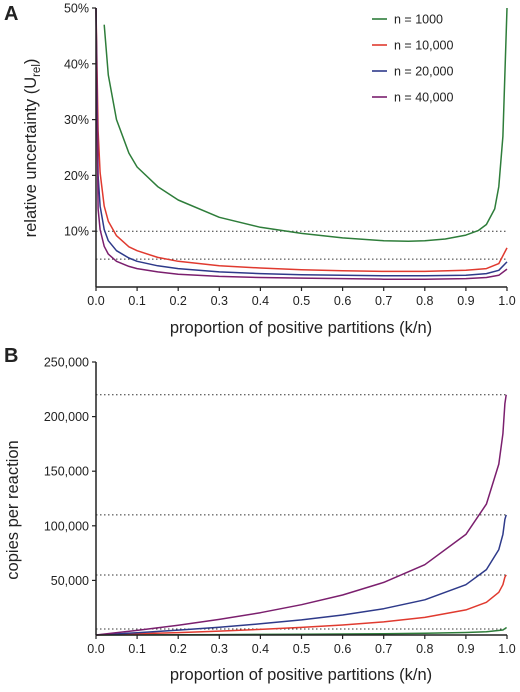 The height and width of the screenshot is (692, 520). What do you see at coordinates (66, 363) in the screenshot?
I see `y-tick-label: 250,000` at bounding box center [66, 363].